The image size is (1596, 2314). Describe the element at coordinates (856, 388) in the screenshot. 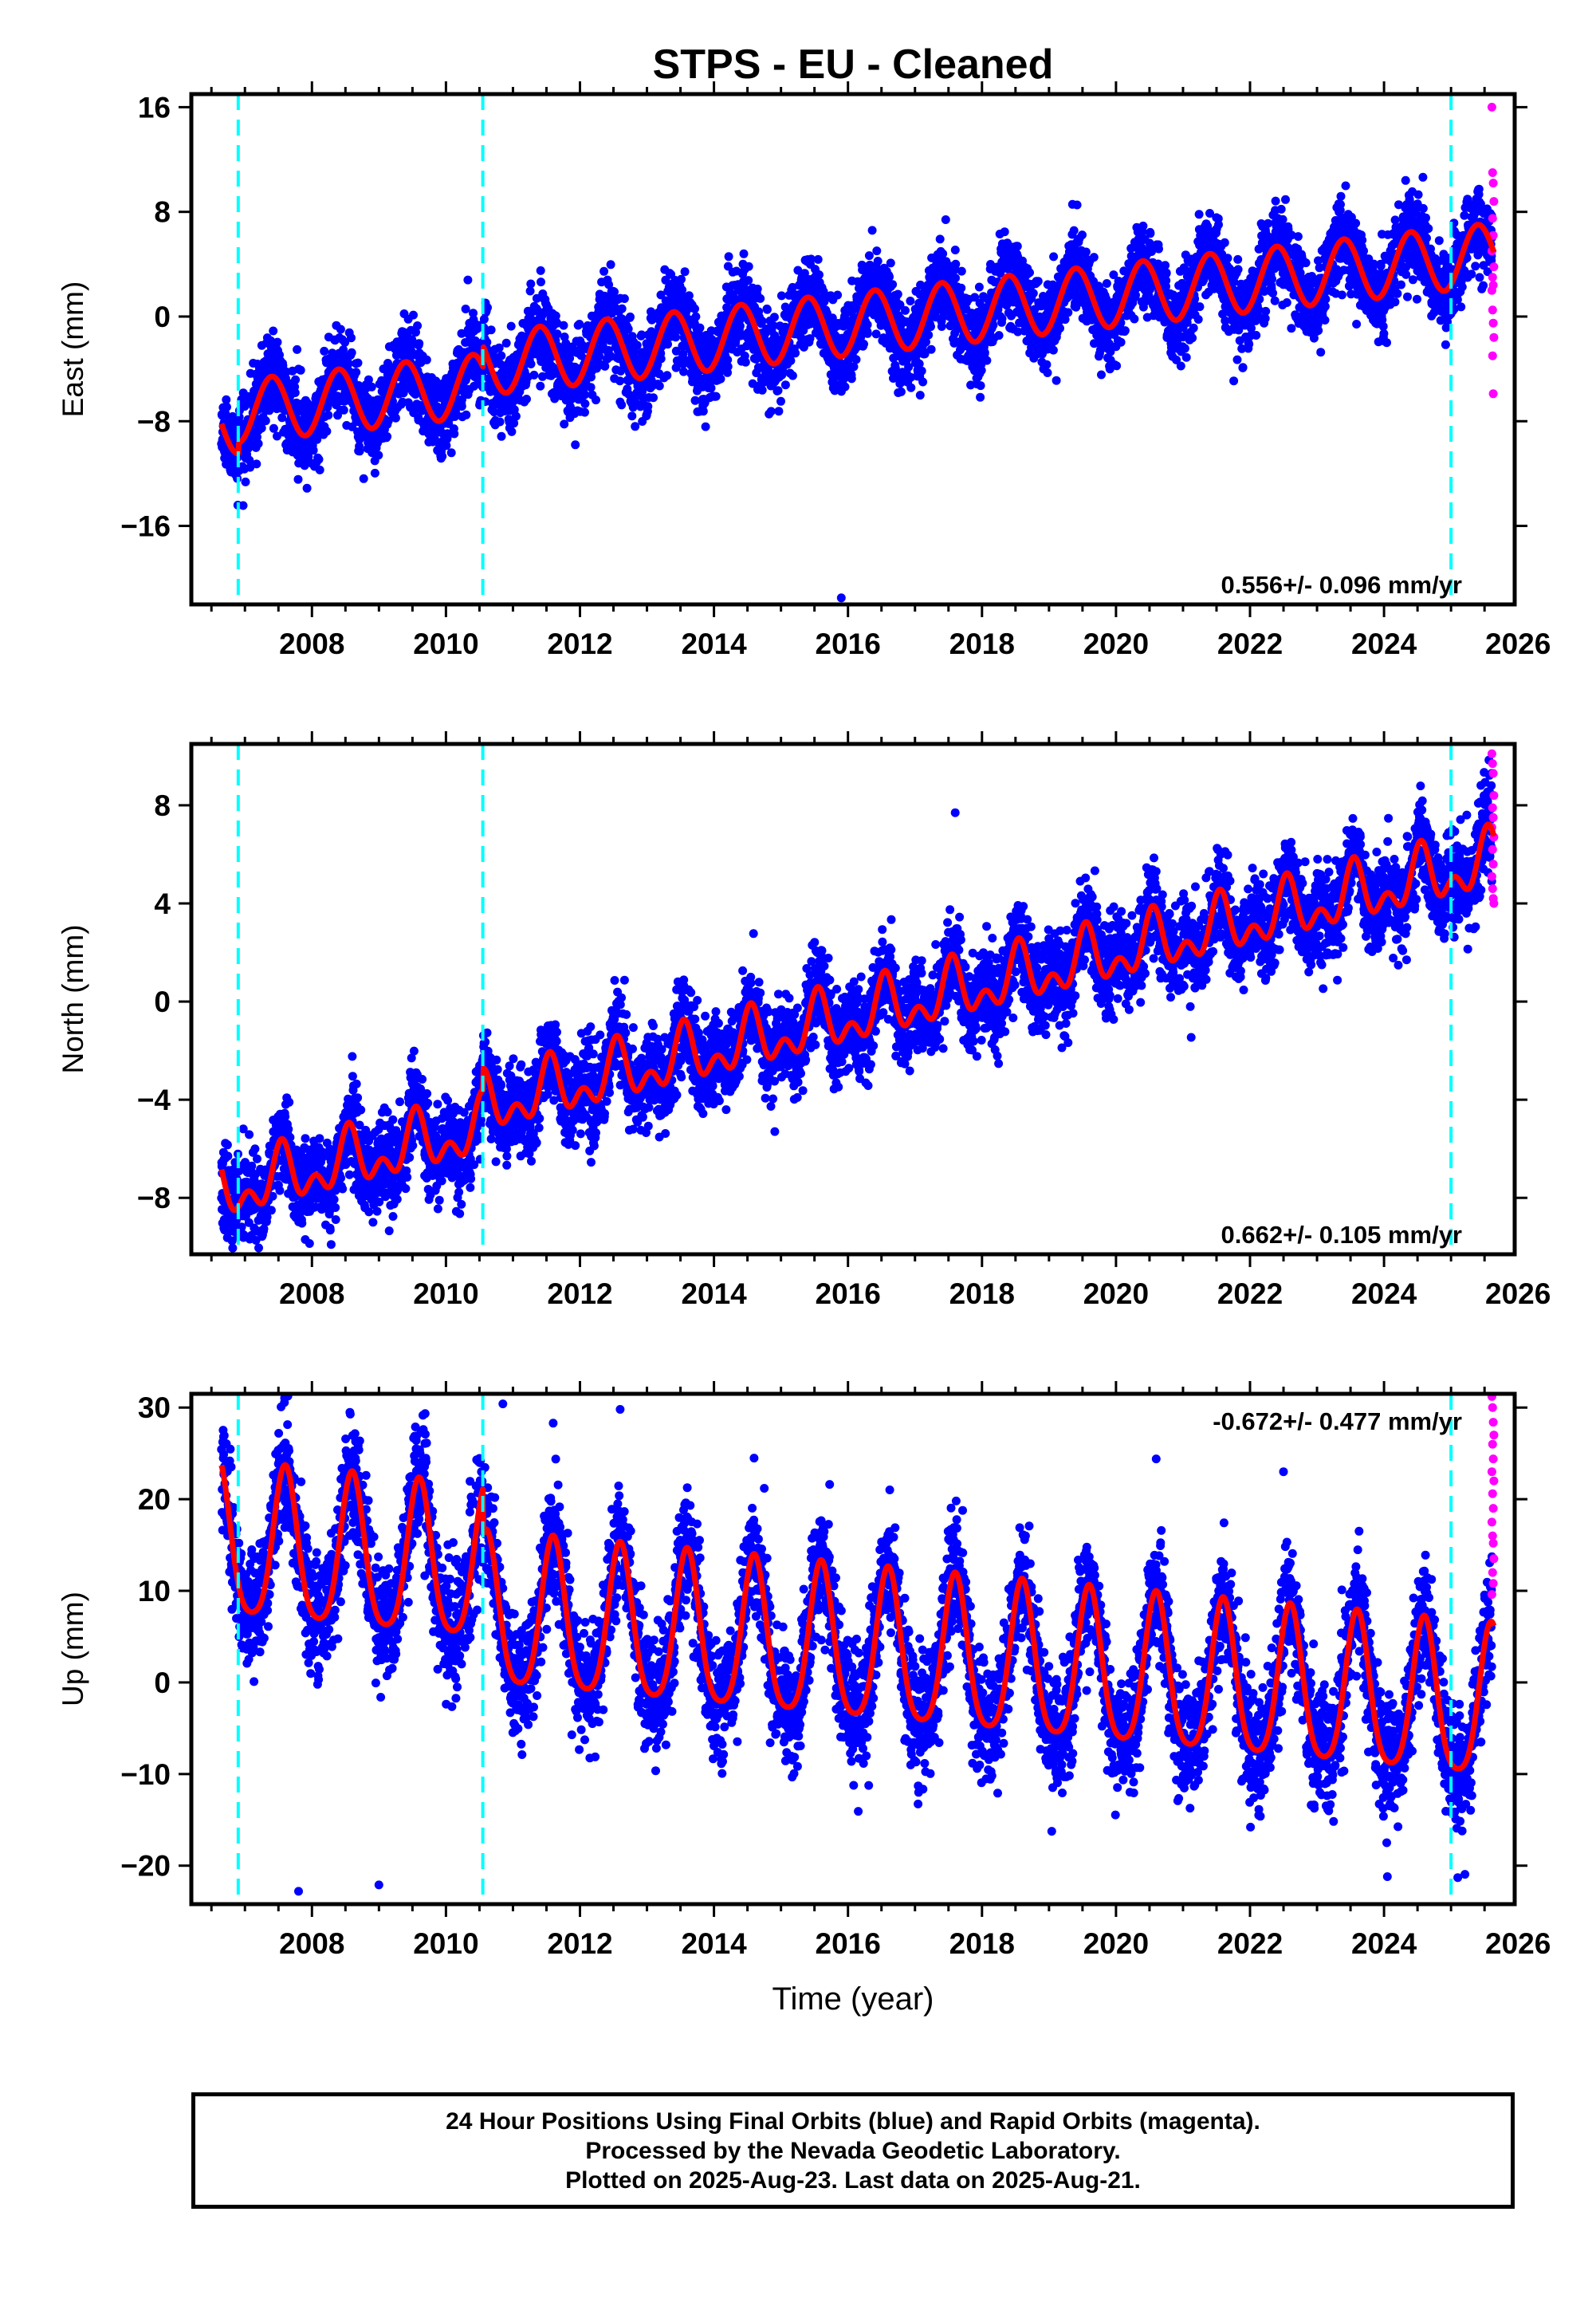

I see `final-orbit-points` at that location.